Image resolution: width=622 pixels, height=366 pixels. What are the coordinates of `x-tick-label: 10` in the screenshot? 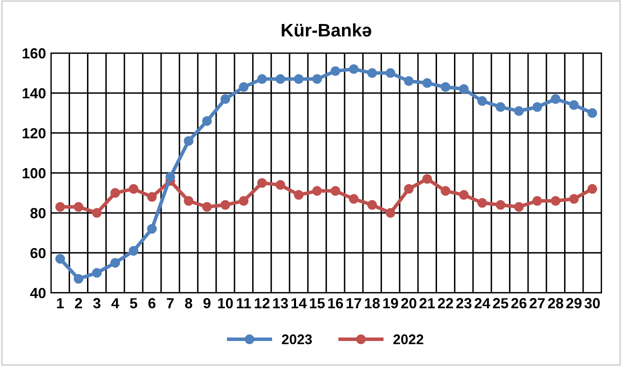 It's located at (225, 303).